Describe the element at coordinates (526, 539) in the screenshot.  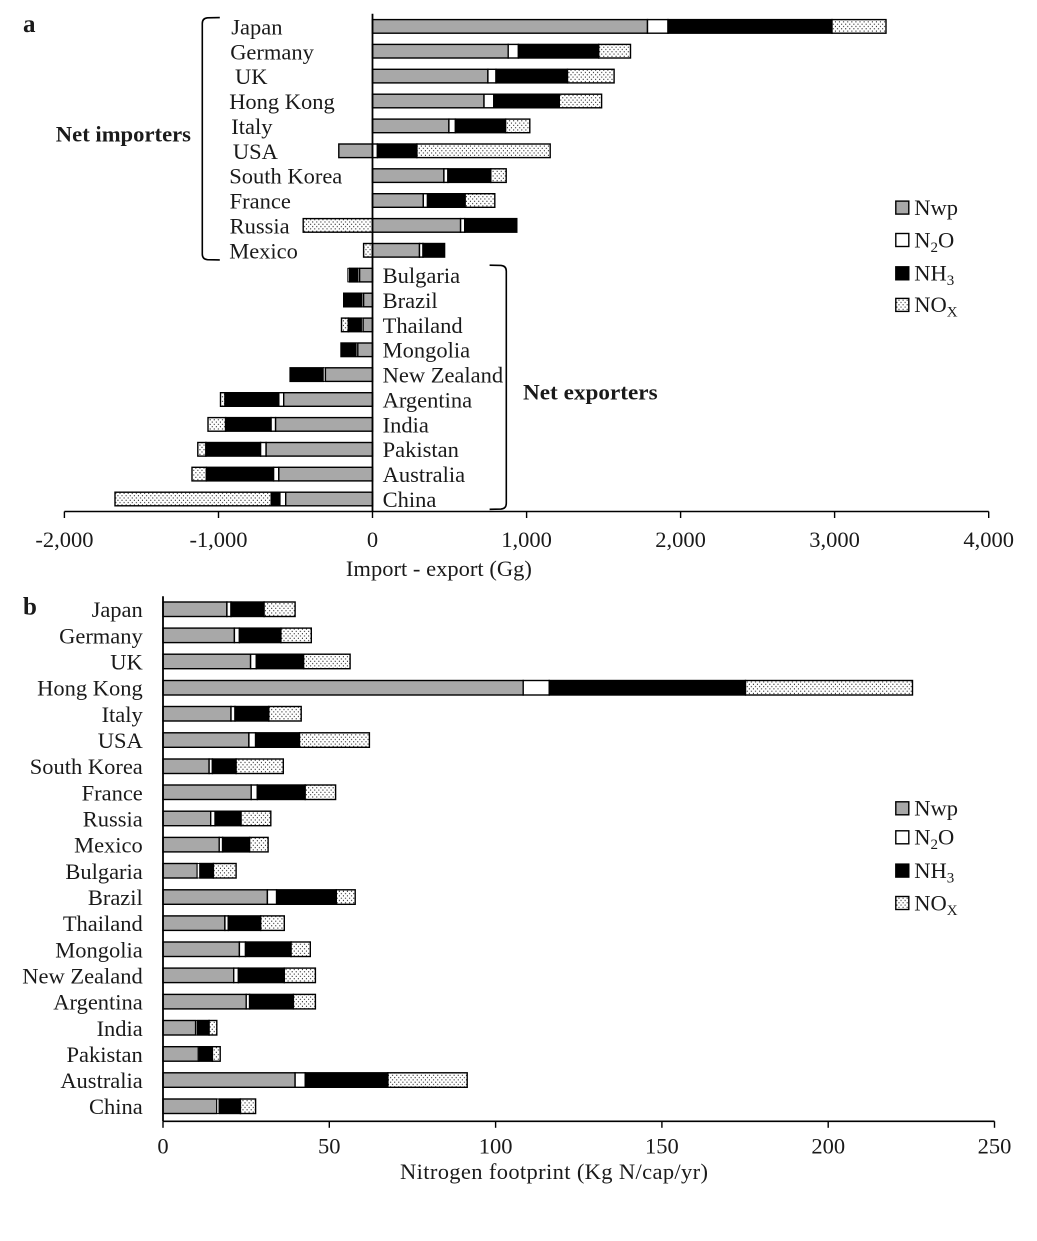
I see `svg-text: 1,000` at that location.